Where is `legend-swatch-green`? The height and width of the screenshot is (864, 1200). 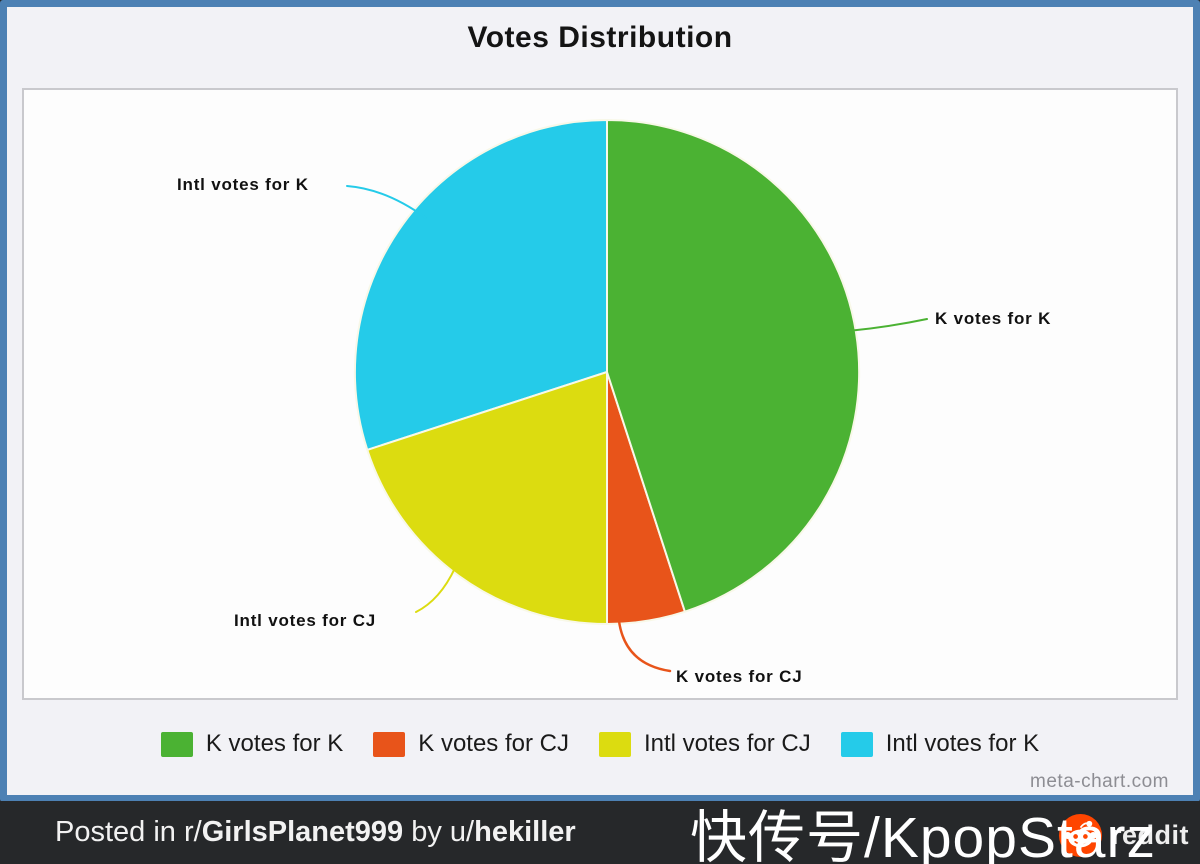
legend-swatch-green is located at coordinates (176, 744).